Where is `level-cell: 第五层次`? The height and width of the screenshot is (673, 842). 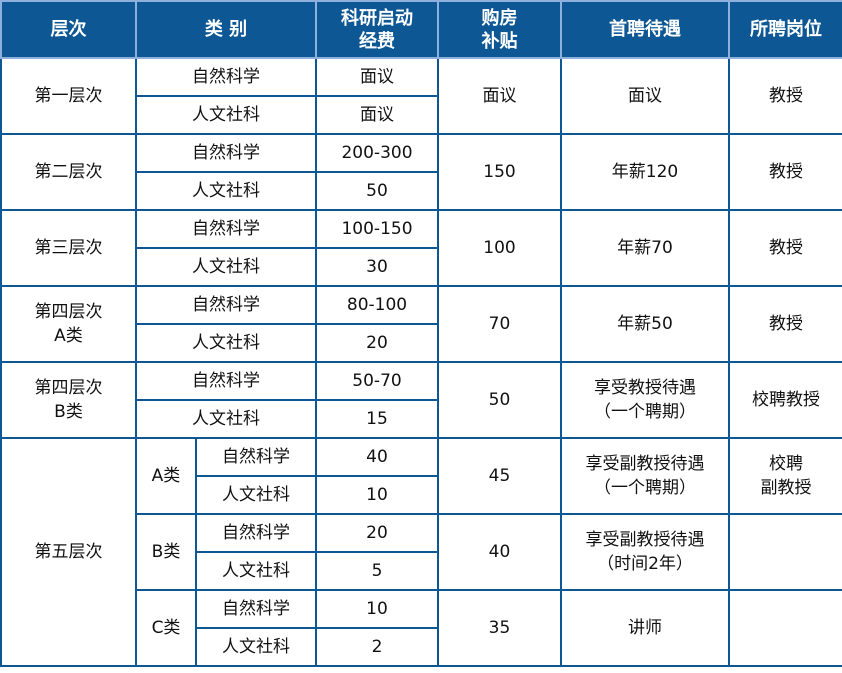
level-cell: 第五层次 is located at coordinates (68, 552).